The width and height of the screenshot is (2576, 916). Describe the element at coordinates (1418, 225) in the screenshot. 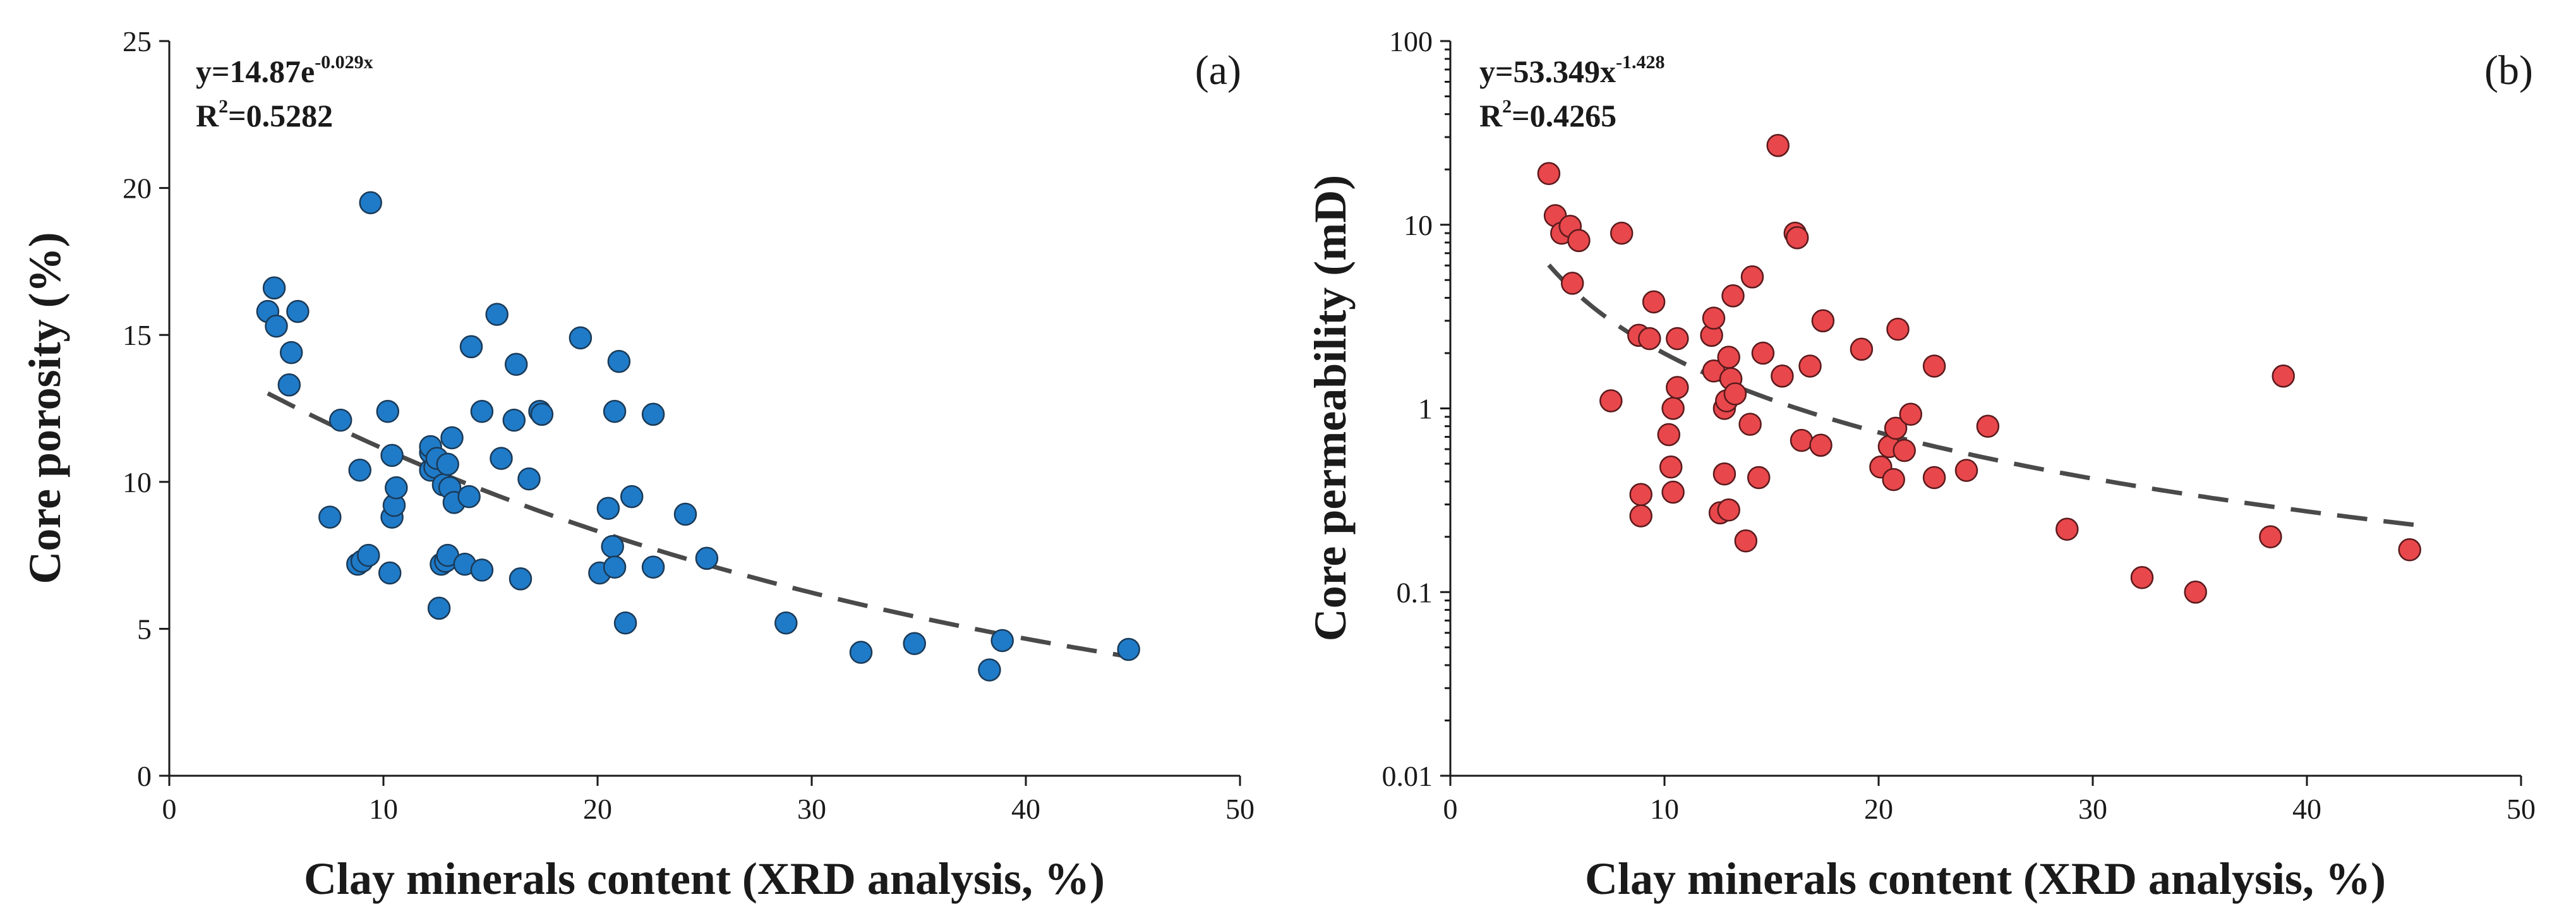

I see `permeability-y-tick-label: 10` at that location.